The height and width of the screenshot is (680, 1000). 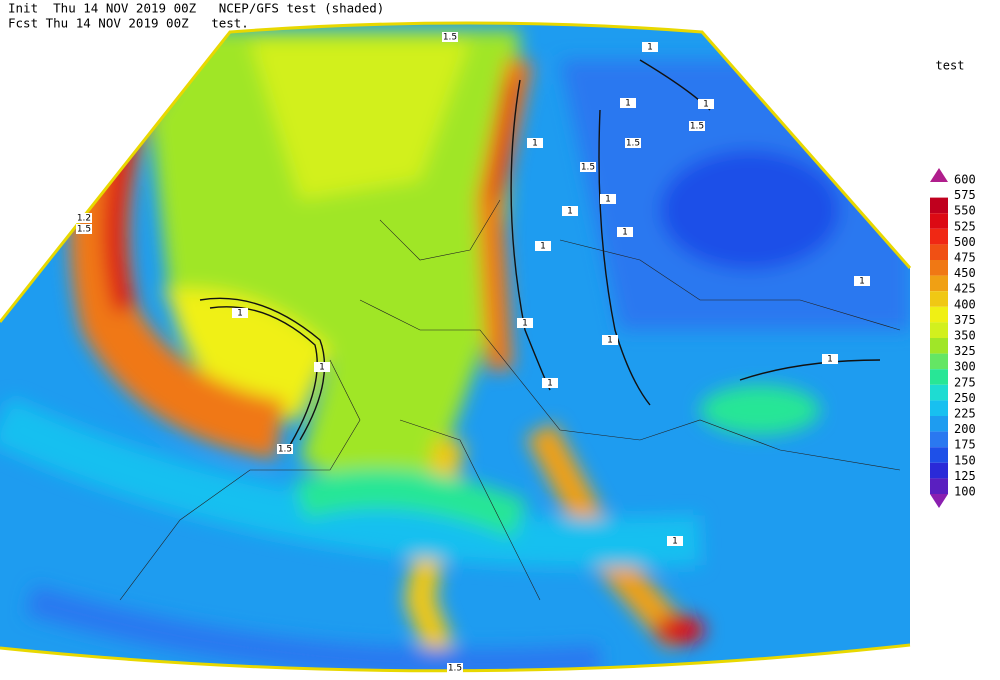 What do you see at coordinates (965, 180) in the screenshot?
I see `legend-label: 600` at bounding box center [965, 180].